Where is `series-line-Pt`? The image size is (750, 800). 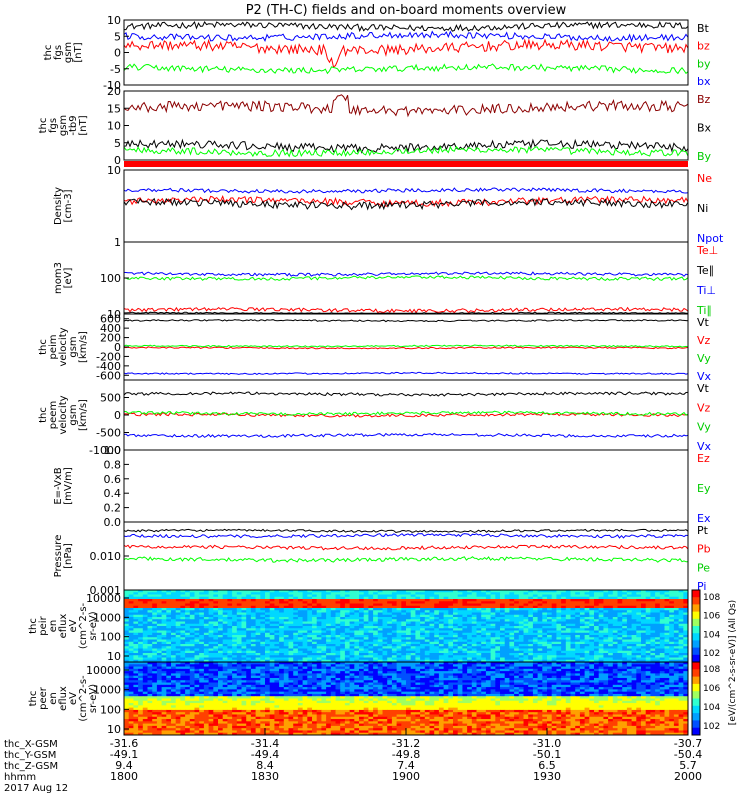
series-line-Pt is located at coordinates (406, 531).